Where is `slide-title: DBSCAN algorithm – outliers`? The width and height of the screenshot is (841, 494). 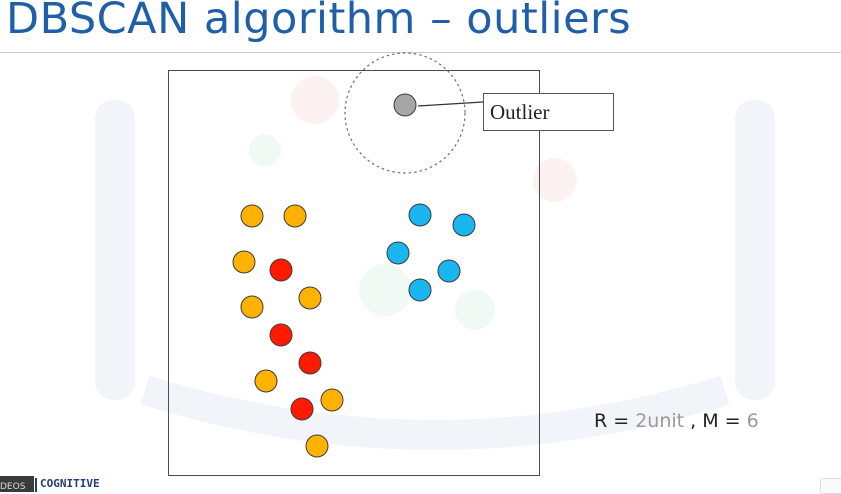
slide-title: DBSCAN algorithm – outliers is located at coordinates (319, 22).